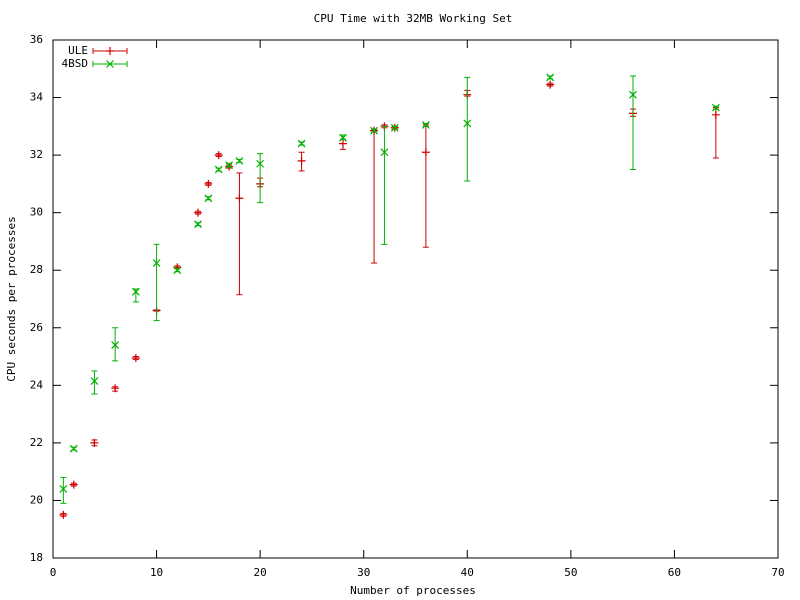  What do you see at coordinates (413, 590) in the screenshot?
I see `x-axis-label: Number of processes` at bounding box center [413, 590].